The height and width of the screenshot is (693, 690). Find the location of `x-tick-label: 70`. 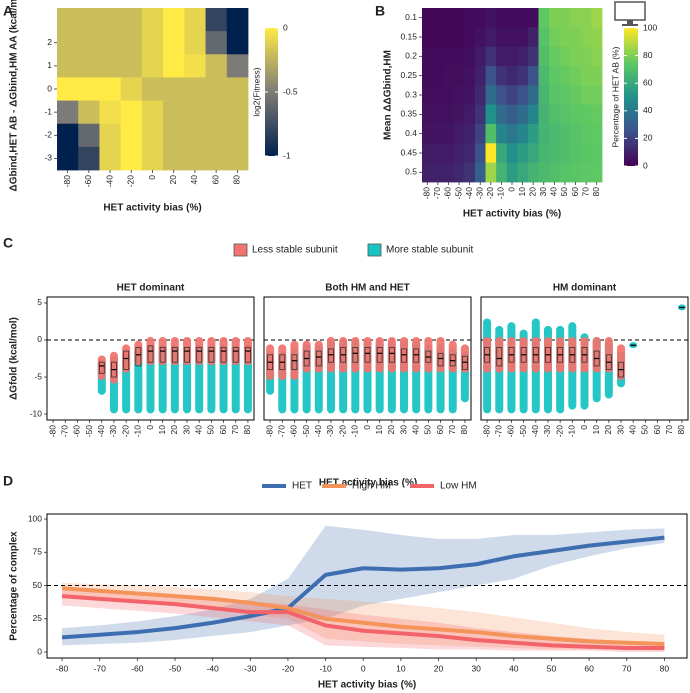

x-tick-label: 70 is located at coordinates (585, 192).